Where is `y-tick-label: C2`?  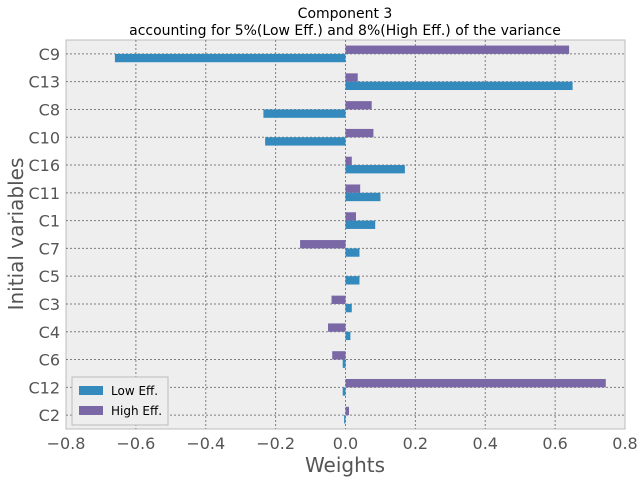 y-tick-label: C2 is located at coordinates (49, 415).